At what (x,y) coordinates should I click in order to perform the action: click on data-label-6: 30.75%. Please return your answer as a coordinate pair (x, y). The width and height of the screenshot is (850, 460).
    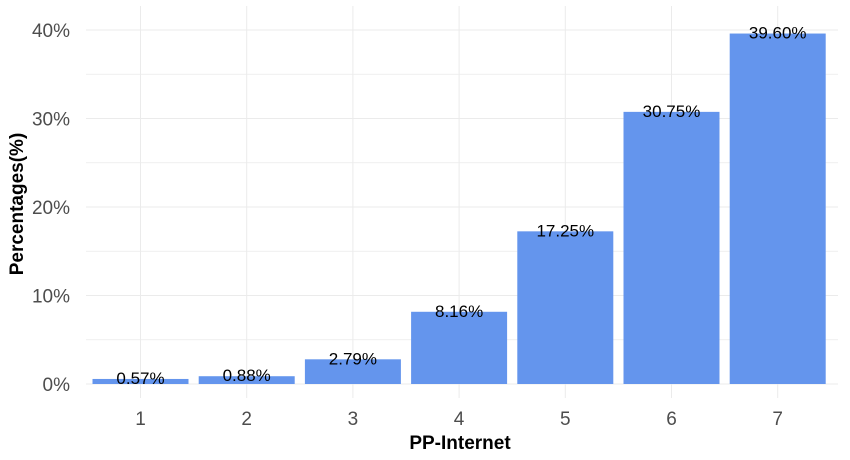
    Looking at the image, I should click on (672, 111).